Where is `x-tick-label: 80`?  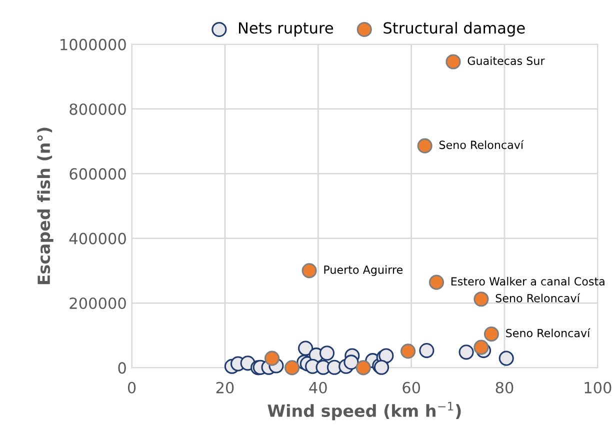
x-tick-label: 80 is located at coordinates (505, 388).